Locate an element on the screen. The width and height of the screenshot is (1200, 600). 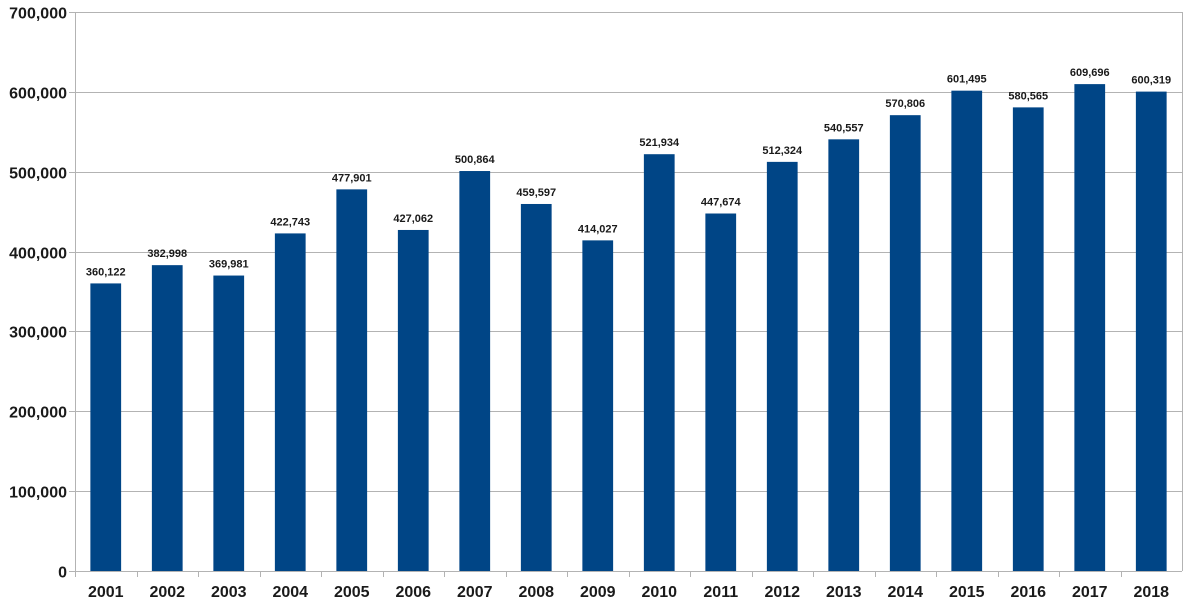
y-tick-label: 100,000 is located at coordinates (38, 493).